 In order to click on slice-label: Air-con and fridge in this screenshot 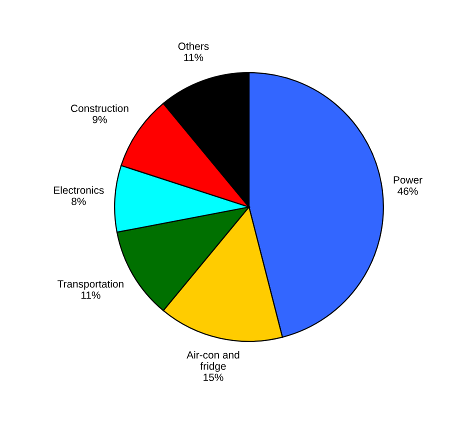, I will do `click(213, 361)`.